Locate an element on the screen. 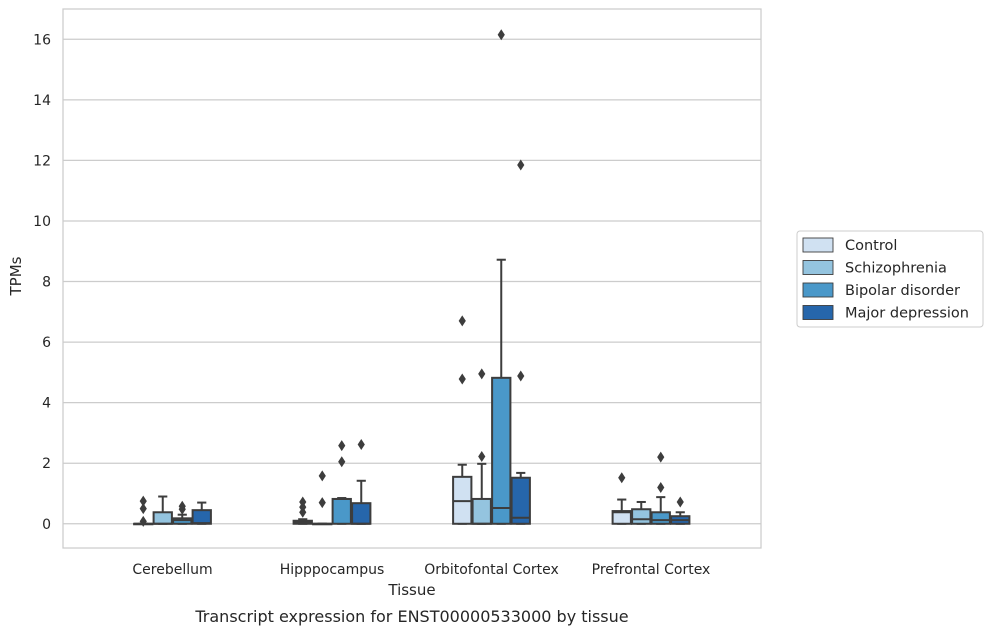 This screenshot has height=638, width=992. y-tick-label: 16 is located at coordinates (42, 40).